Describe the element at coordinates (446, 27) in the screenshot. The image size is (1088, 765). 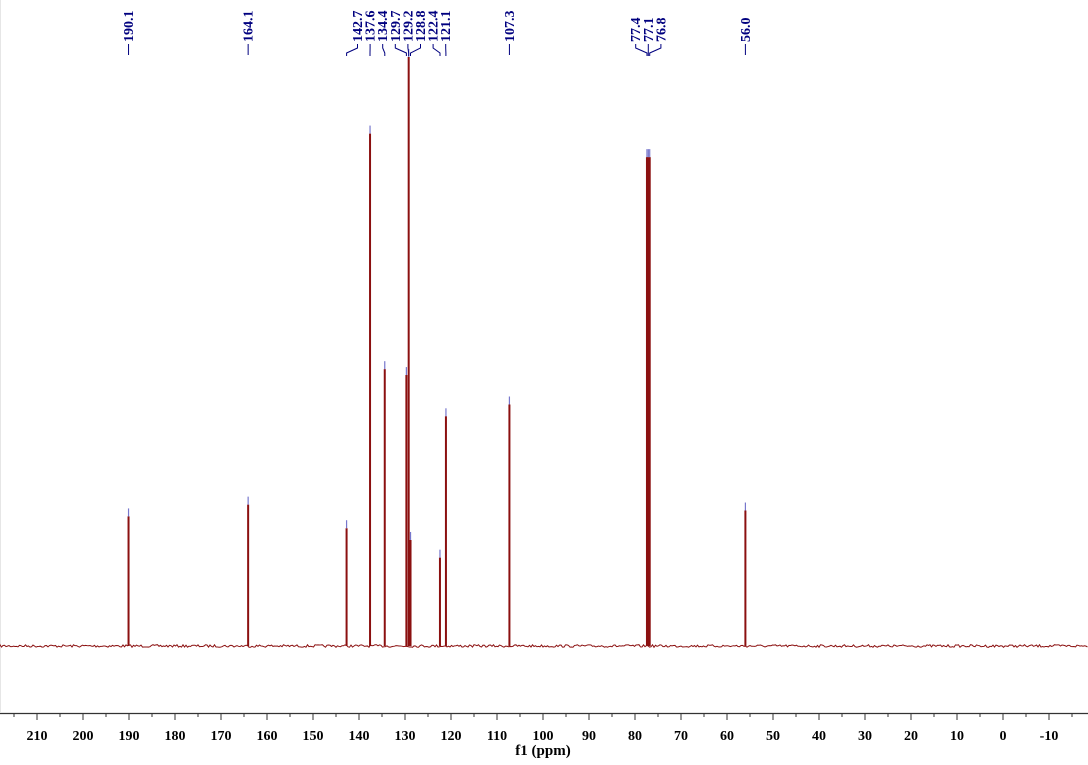
I see `peak-label: 121.1` at that location.